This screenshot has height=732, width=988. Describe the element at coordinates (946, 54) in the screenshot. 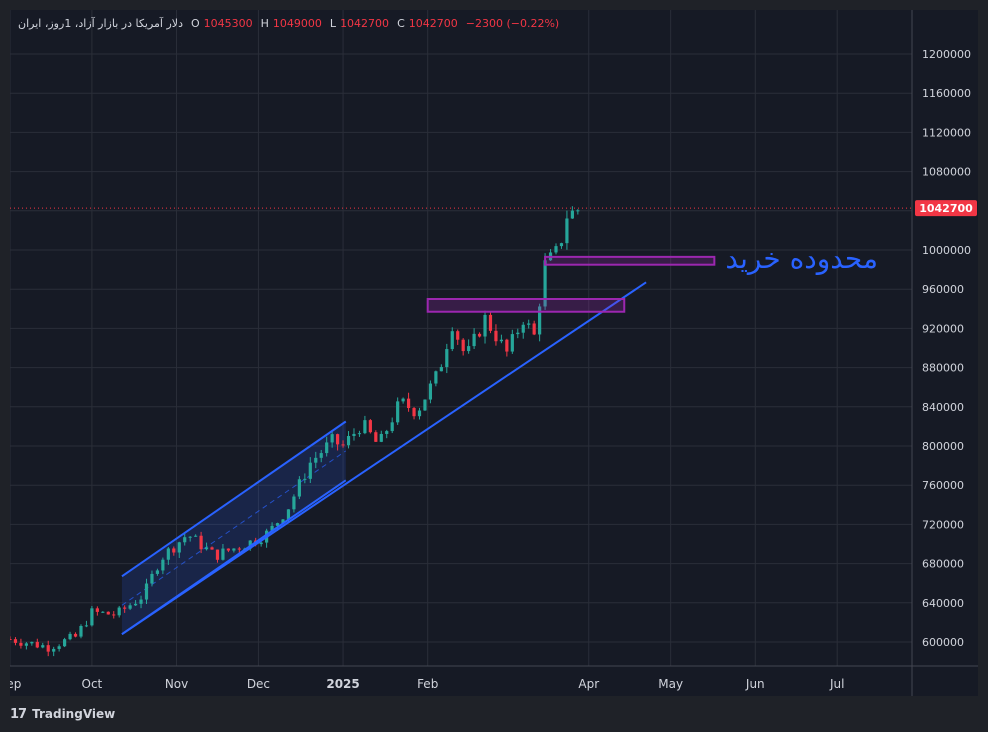

I see `y-tick-label: 1200000` at that location.